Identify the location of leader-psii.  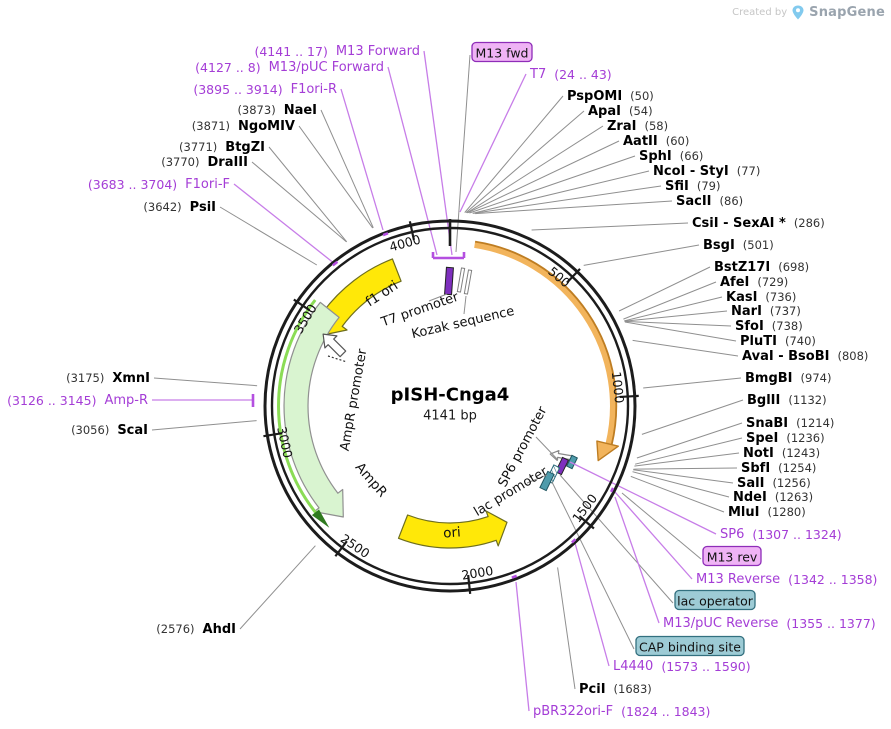
(268, 236).